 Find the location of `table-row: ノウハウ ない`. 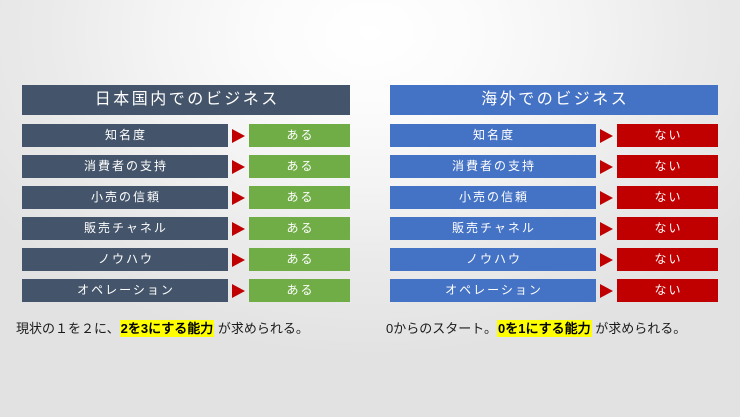

table-row: ノウハウ ない is located at coordinates (554, 259).